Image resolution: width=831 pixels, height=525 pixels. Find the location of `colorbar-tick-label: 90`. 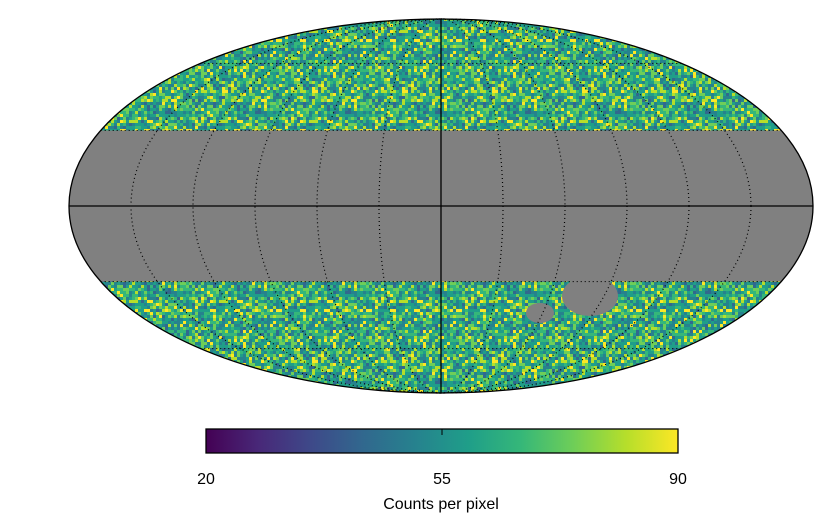

colorbar-tick-label: 90 is located at coordinates (678, 479).